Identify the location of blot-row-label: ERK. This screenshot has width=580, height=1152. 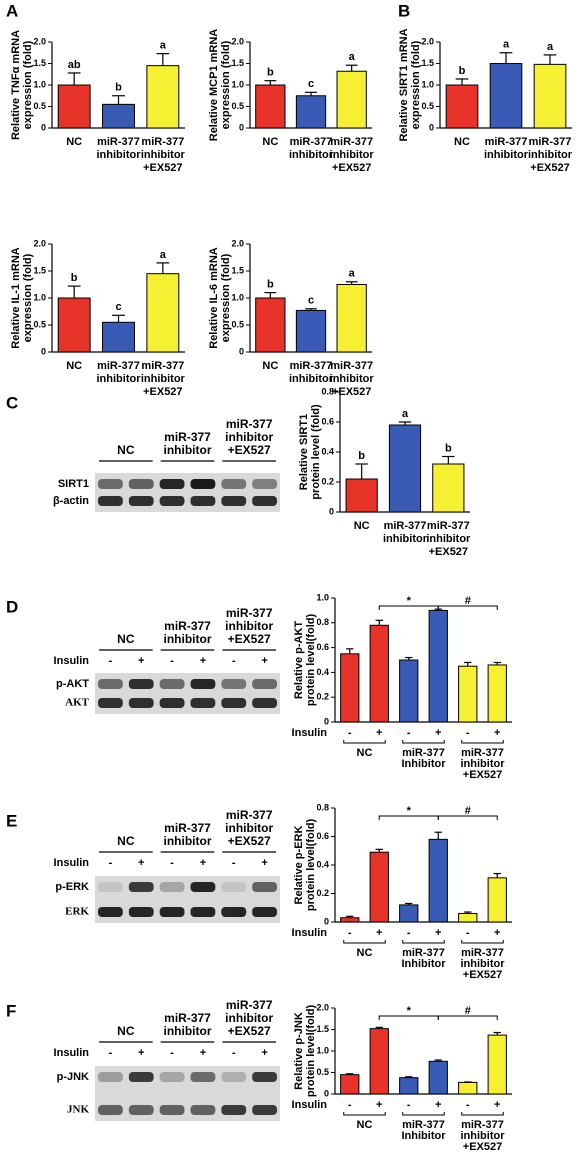
(77, 912).